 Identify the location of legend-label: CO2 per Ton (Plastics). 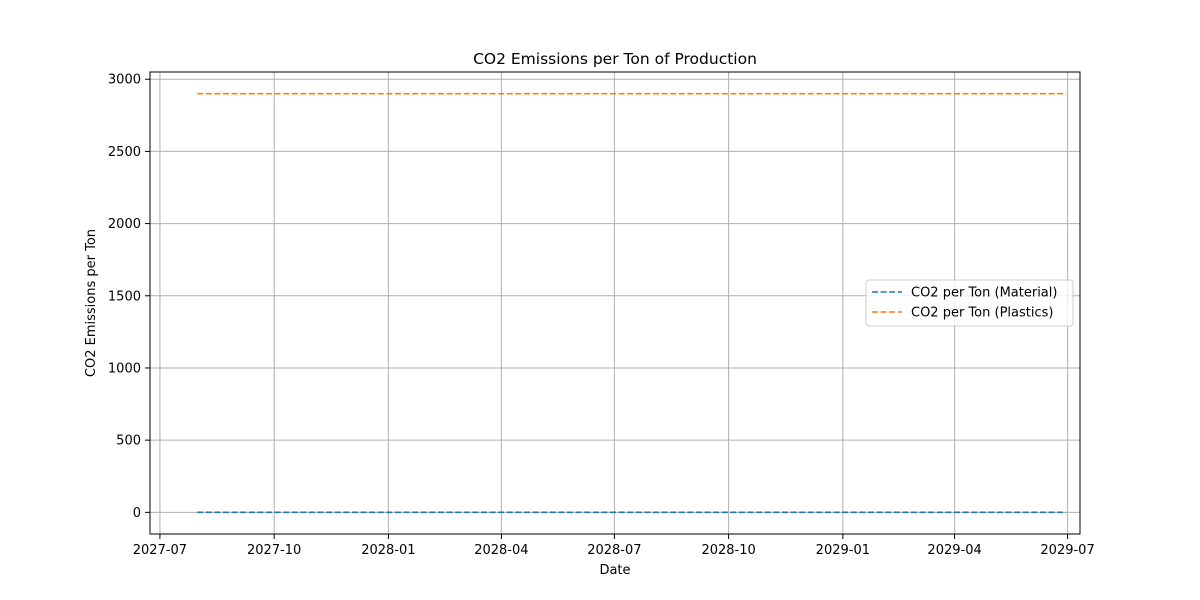
(982, 313).